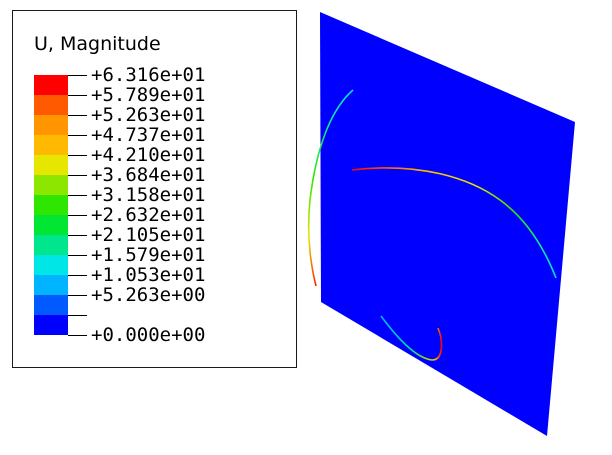 This screenshot has height=455, width=612. What do you see at coordinates (148, 235) in the screenshot?
I see `legend-label: +2.105e+01` at bounding box center [148, 235].